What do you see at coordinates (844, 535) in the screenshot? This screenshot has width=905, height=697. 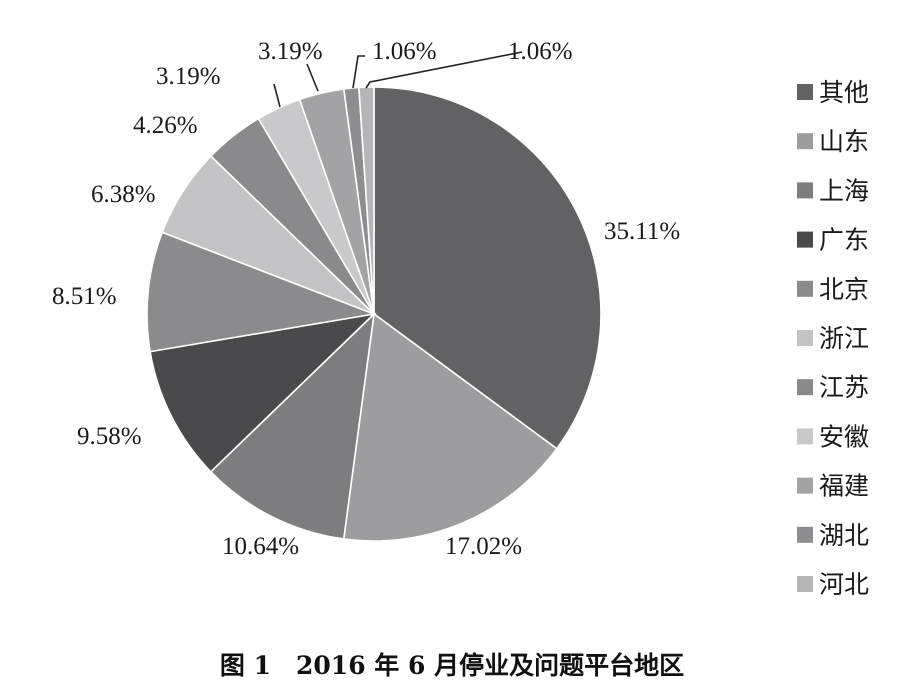 I see `legend-label-10: 湖北` at bounding box center [844, 535].